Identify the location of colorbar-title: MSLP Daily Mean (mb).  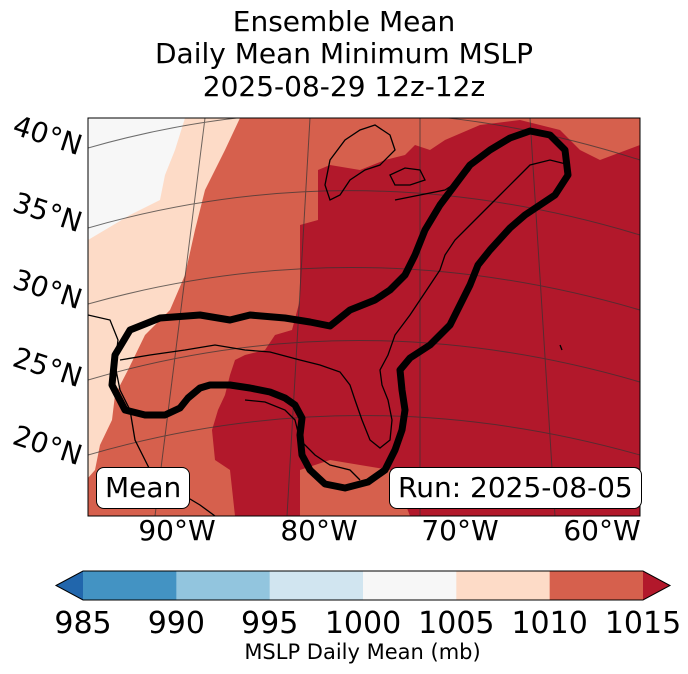
(362, 652).